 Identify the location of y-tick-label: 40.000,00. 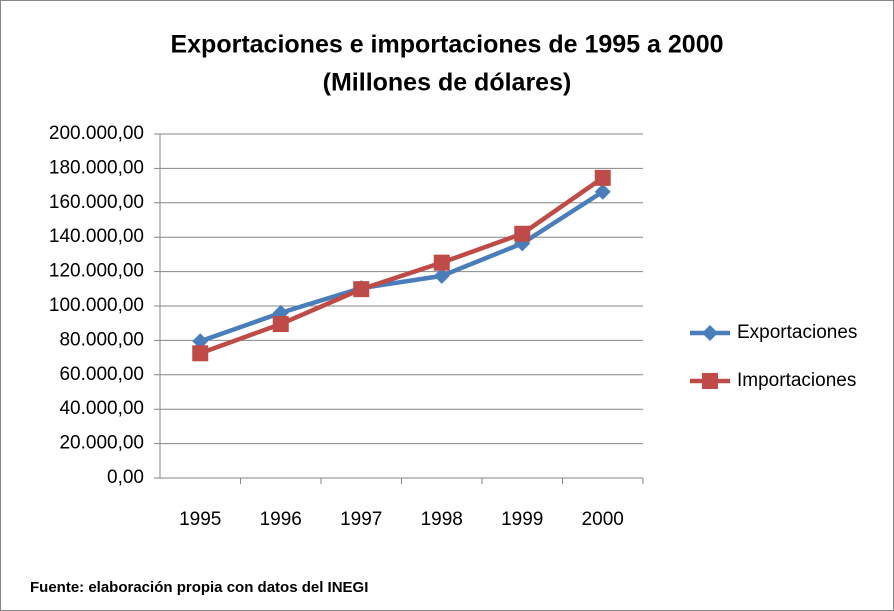
(101, 408).